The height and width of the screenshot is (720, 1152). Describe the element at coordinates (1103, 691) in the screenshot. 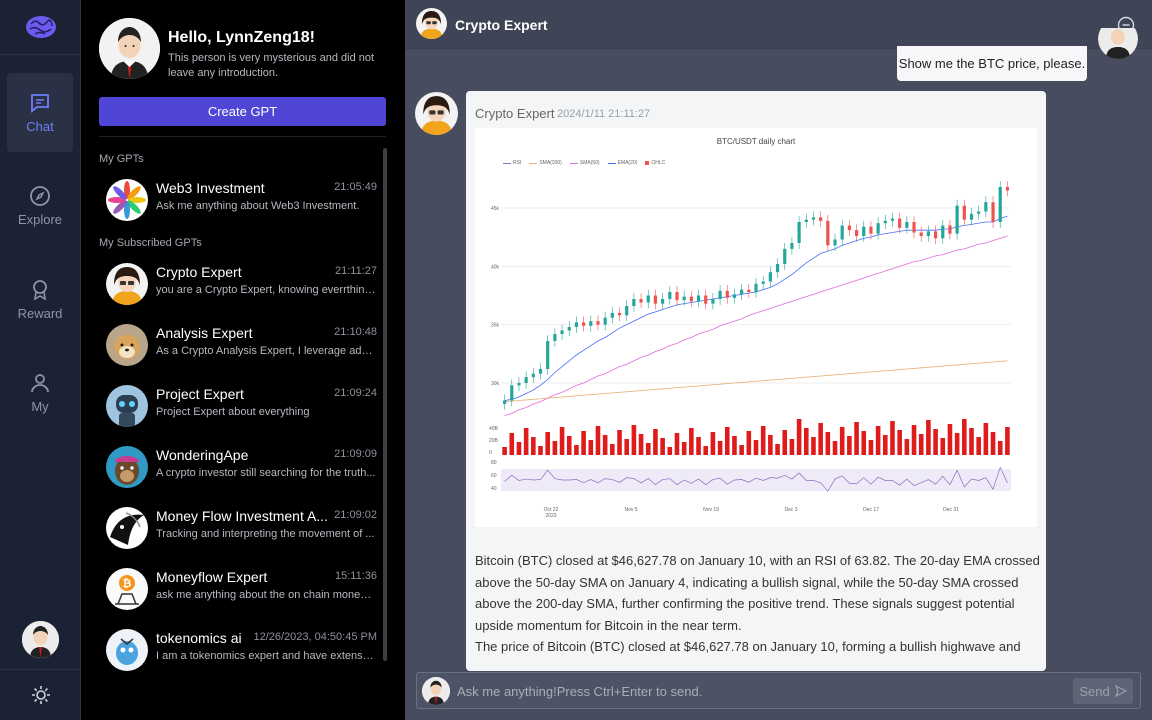

I see `send-button: Send` at that location.